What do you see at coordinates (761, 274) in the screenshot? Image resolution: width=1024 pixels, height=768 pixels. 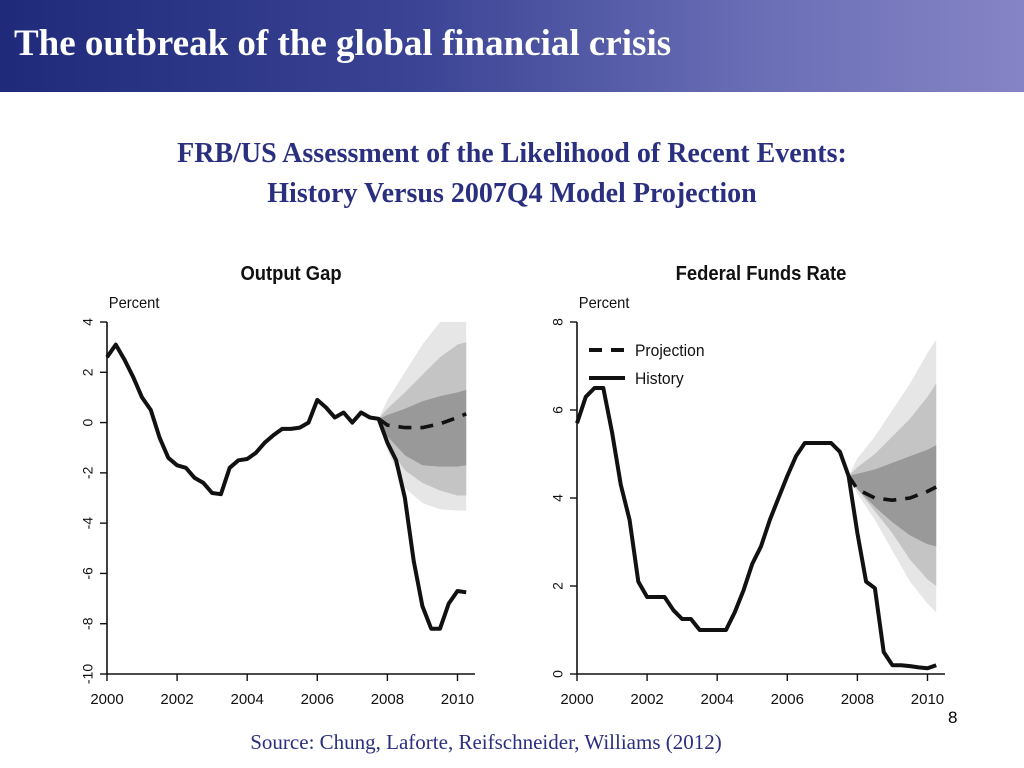 I see `chart-title: Federal Funds Rate` at bounding box center [761, 274].